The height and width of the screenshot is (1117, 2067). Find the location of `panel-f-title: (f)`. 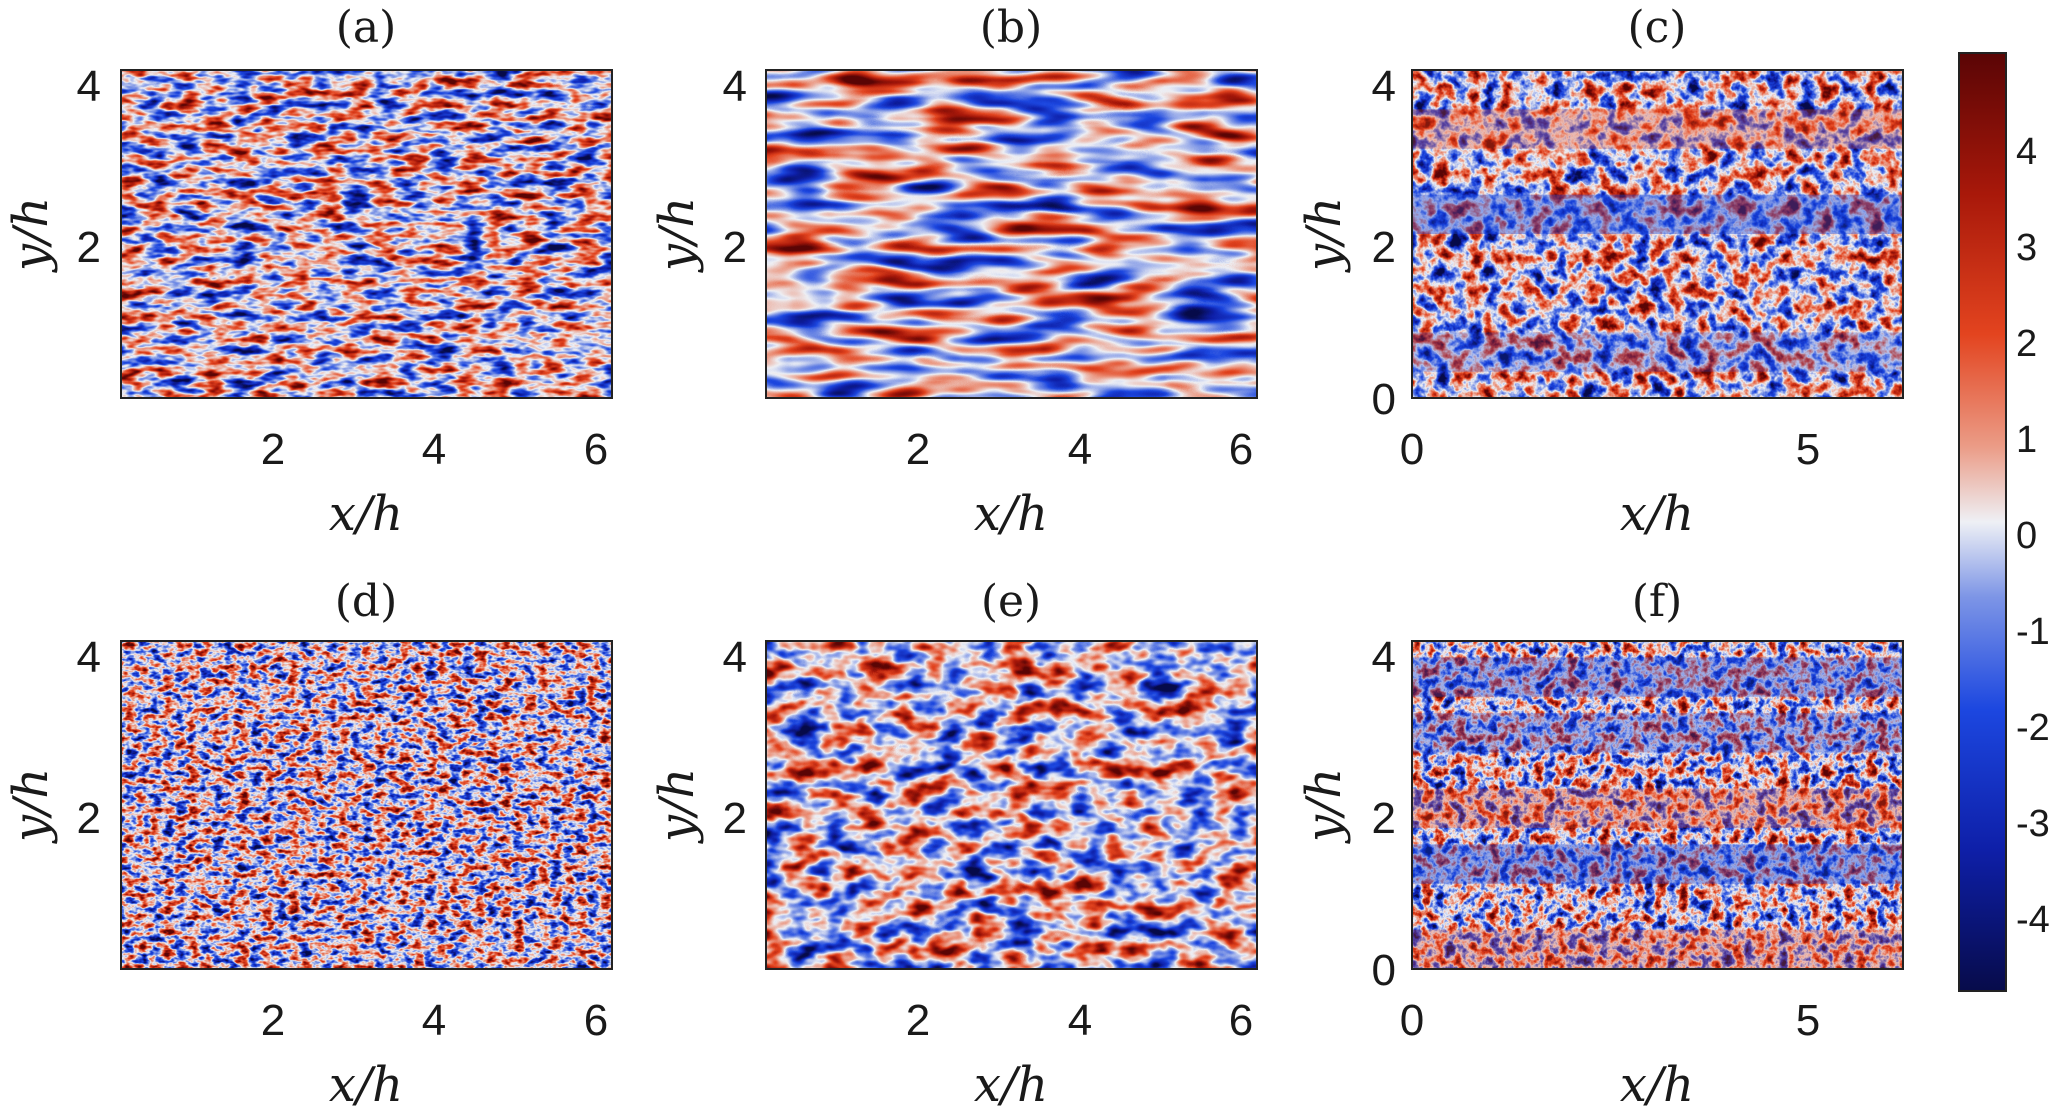

panel-f-title: (f) is located at coordinates (1657, 601).